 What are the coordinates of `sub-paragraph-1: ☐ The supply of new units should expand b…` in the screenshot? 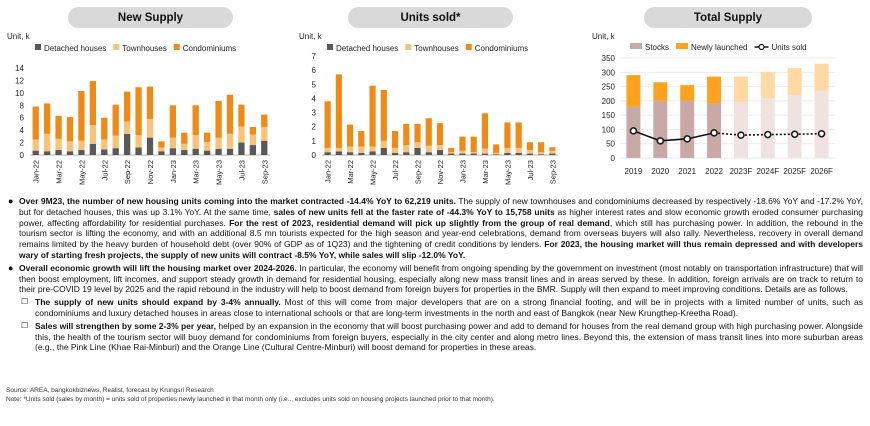 It's located at (435, 308).